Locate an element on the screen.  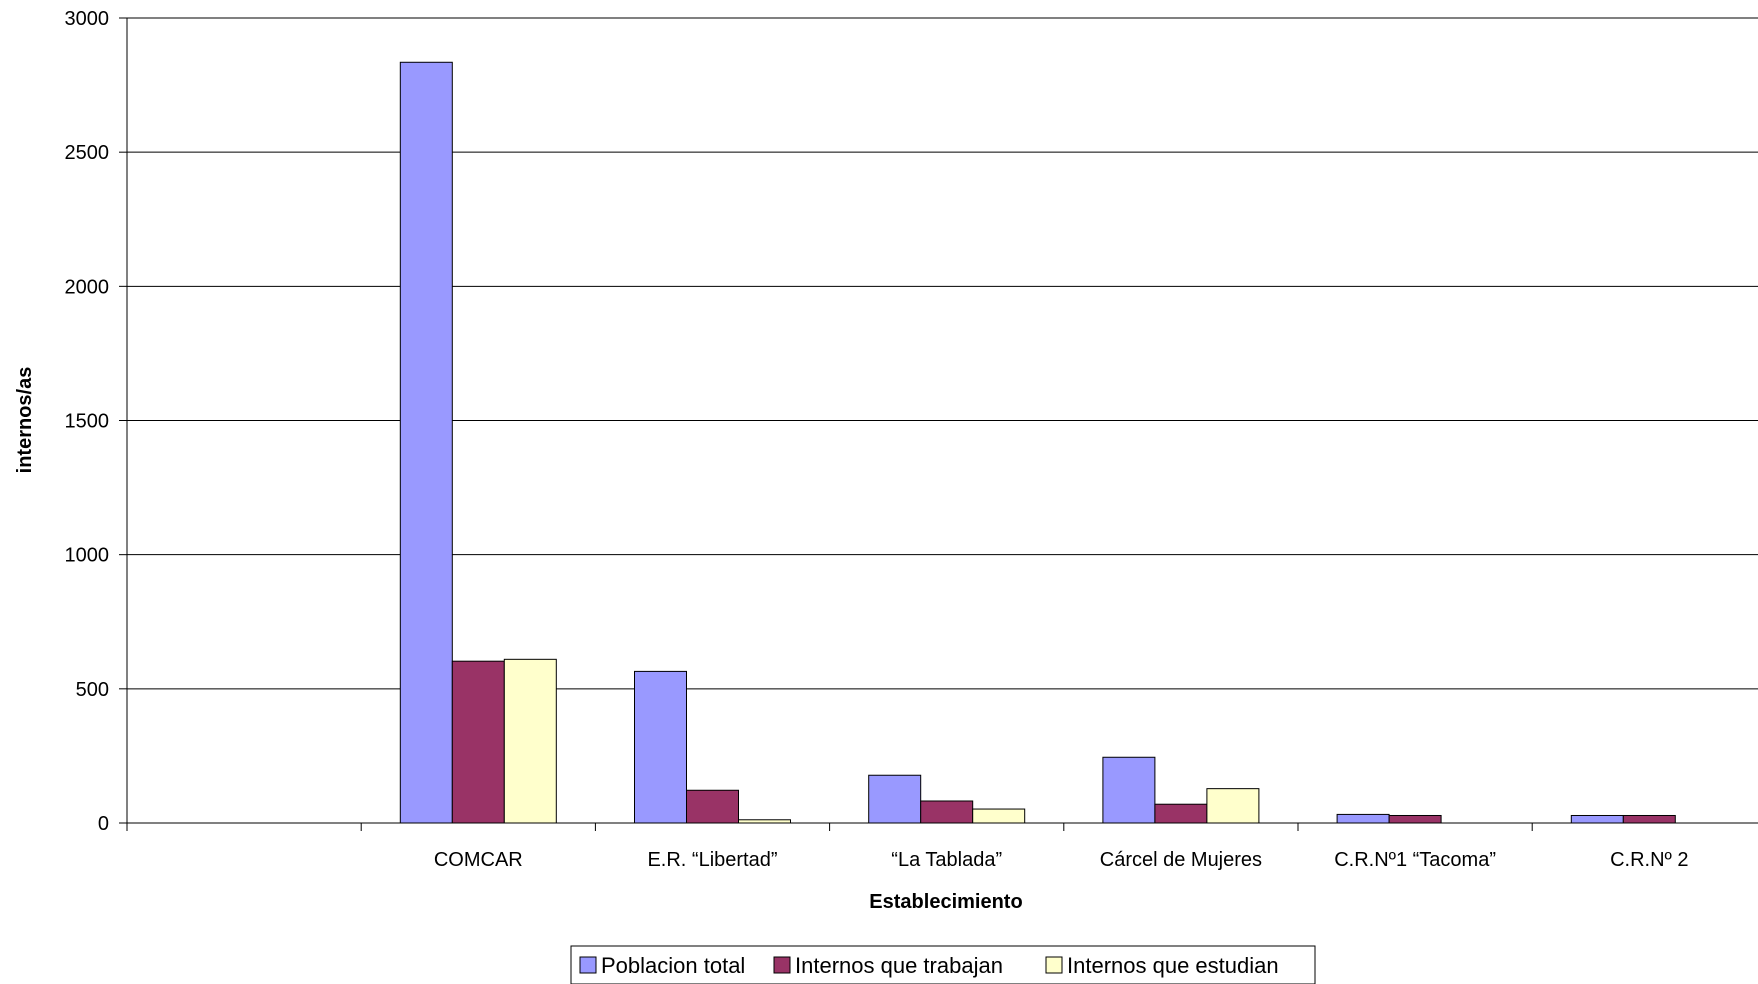
y-axis-title: internos/as is located at coordinates (25, 420).